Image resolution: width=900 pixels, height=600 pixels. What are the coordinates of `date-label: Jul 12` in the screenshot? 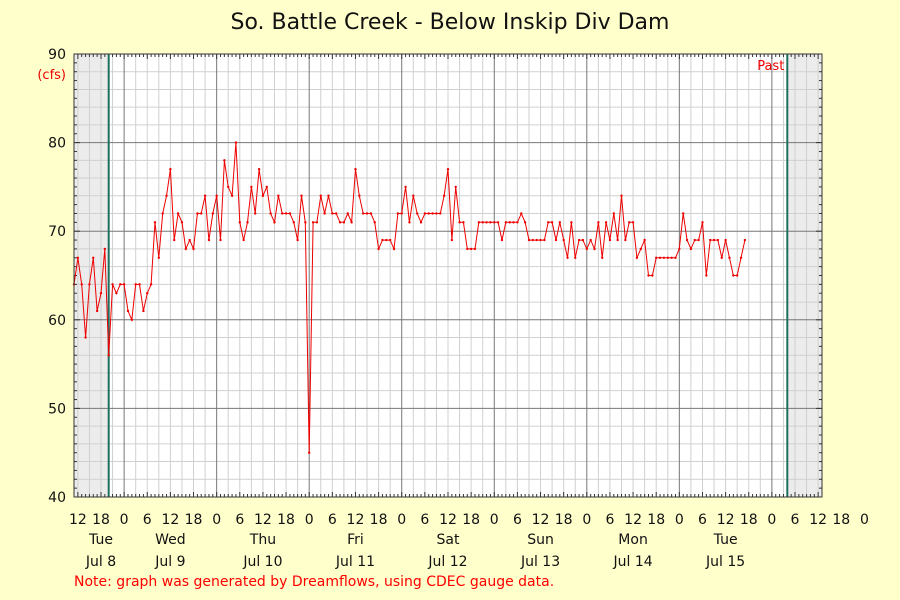 It's located at (447, 562).